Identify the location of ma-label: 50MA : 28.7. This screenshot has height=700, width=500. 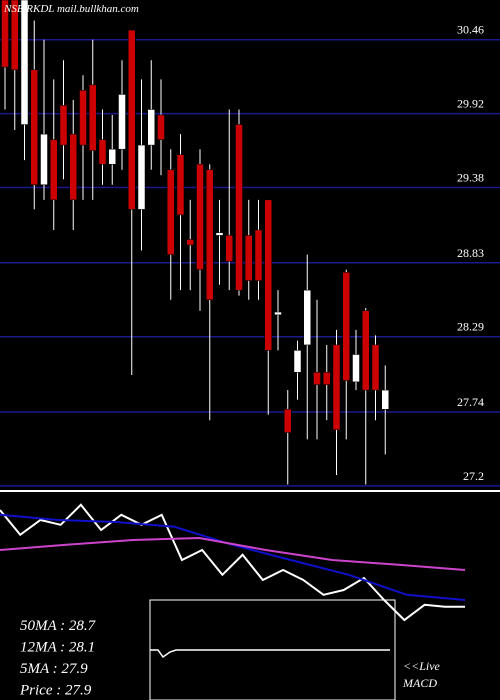
(58, 626).